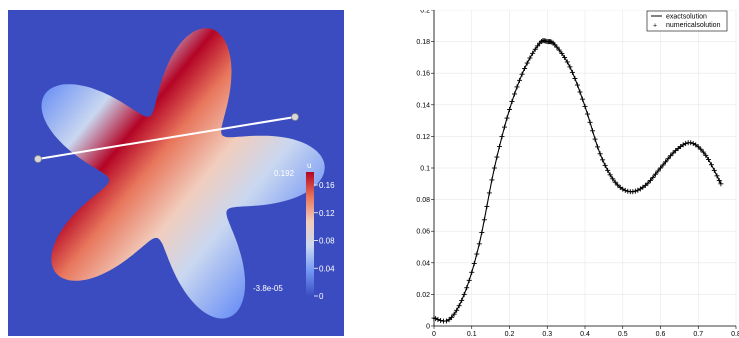 The width and height of the screenshot is (739, 338). Describe the element at coordinates (661, 334) in the screenshot. I see `x-tick-label: 0.6` at that location.